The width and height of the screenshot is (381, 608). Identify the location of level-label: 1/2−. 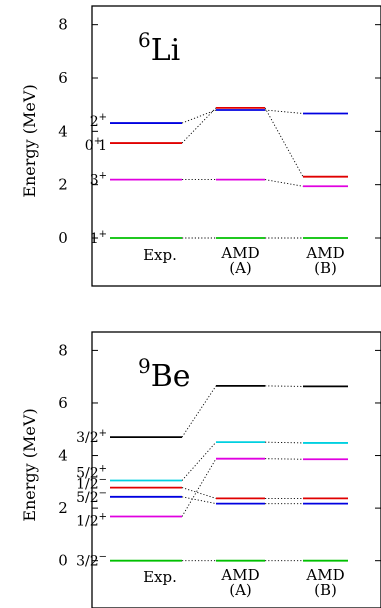
(91, 484).